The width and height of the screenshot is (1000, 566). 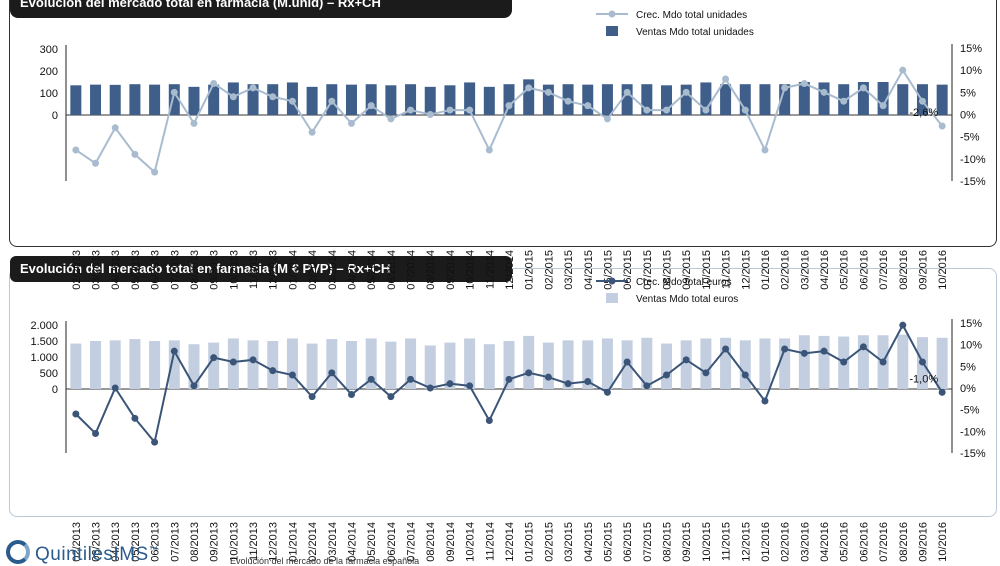 I want to click on euros-x-tick-label: 05/2015, so click(x=608, y=542).